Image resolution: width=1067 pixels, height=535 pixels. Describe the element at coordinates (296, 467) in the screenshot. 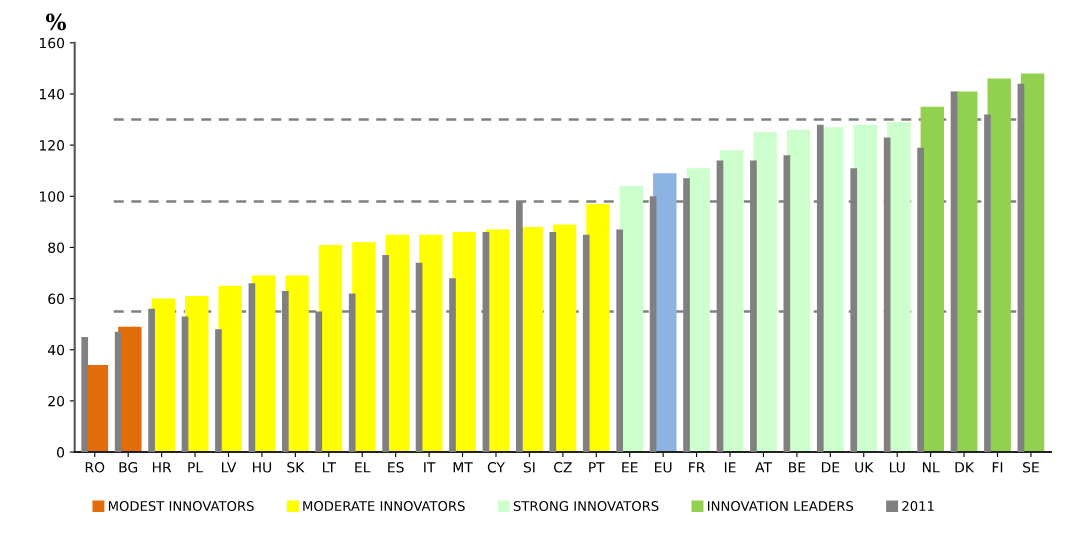

I see `x-tick-label: SK` at that location.